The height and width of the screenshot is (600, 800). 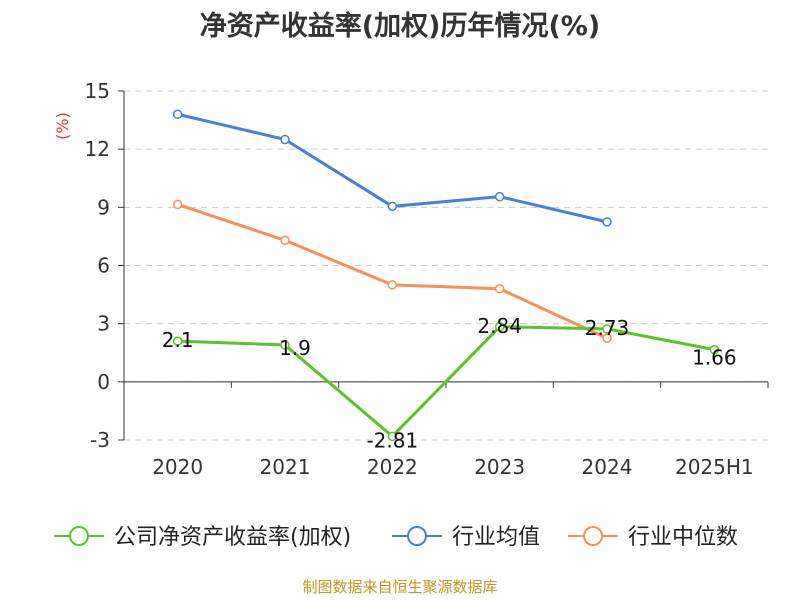 What do you see at coordinates (499, 467) in the screenshot?
I see `x-tick-label: 2023` at bounding box center [499, 467].